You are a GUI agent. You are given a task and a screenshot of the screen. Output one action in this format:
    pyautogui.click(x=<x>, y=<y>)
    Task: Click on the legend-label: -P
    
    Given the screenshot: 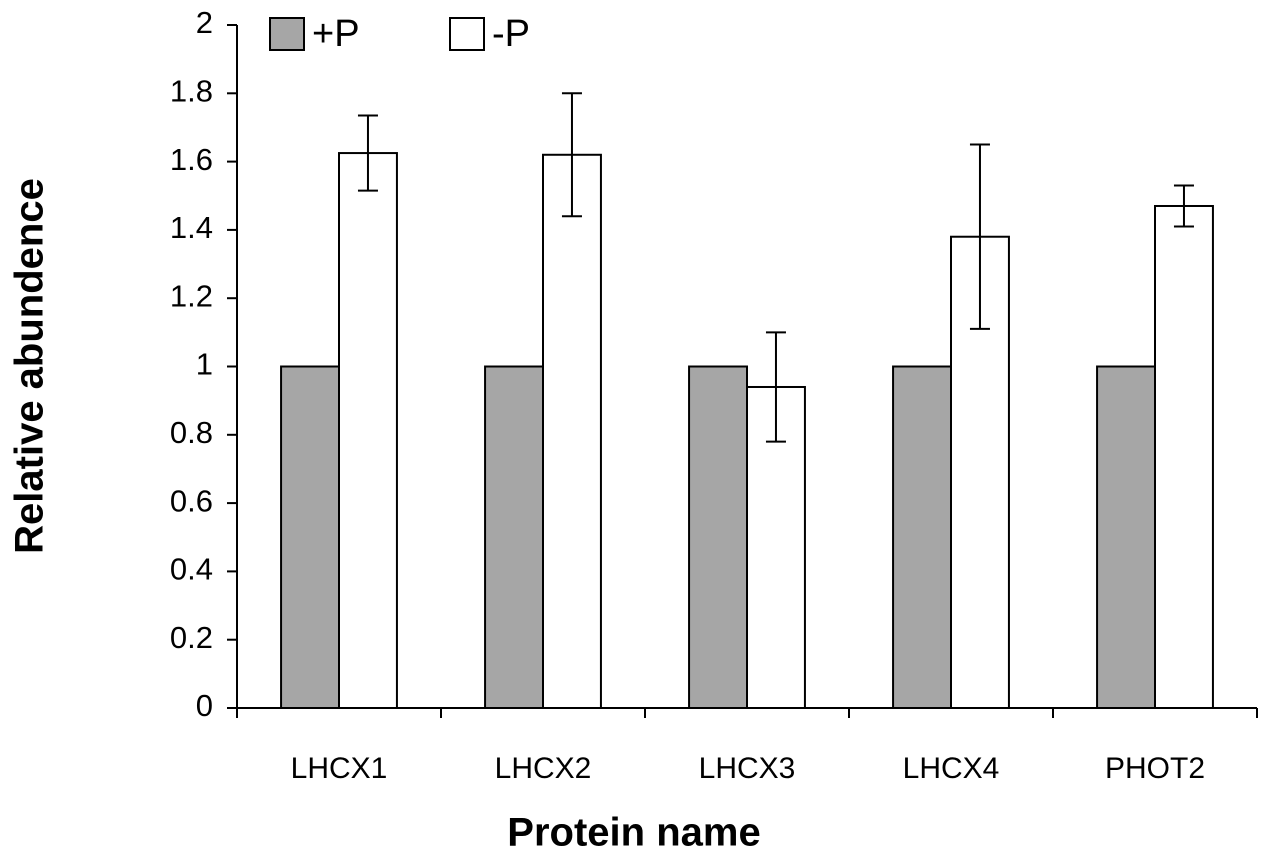 What is the action you would take?
    pyautogui.click(x=511, y=34)
    